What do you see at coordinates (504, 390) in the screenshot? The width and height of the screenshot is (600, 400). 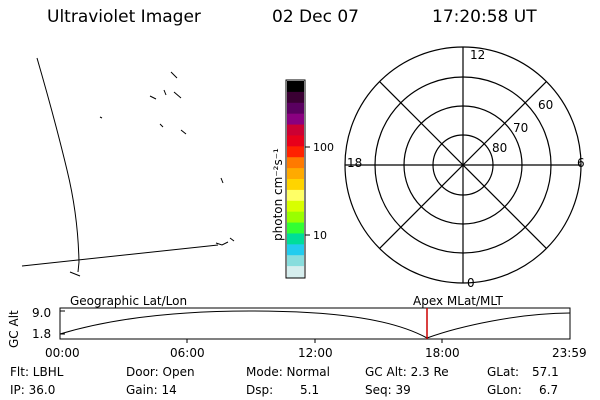 I see `status-glon-label: GLon:` at bounding box center [504, 390].